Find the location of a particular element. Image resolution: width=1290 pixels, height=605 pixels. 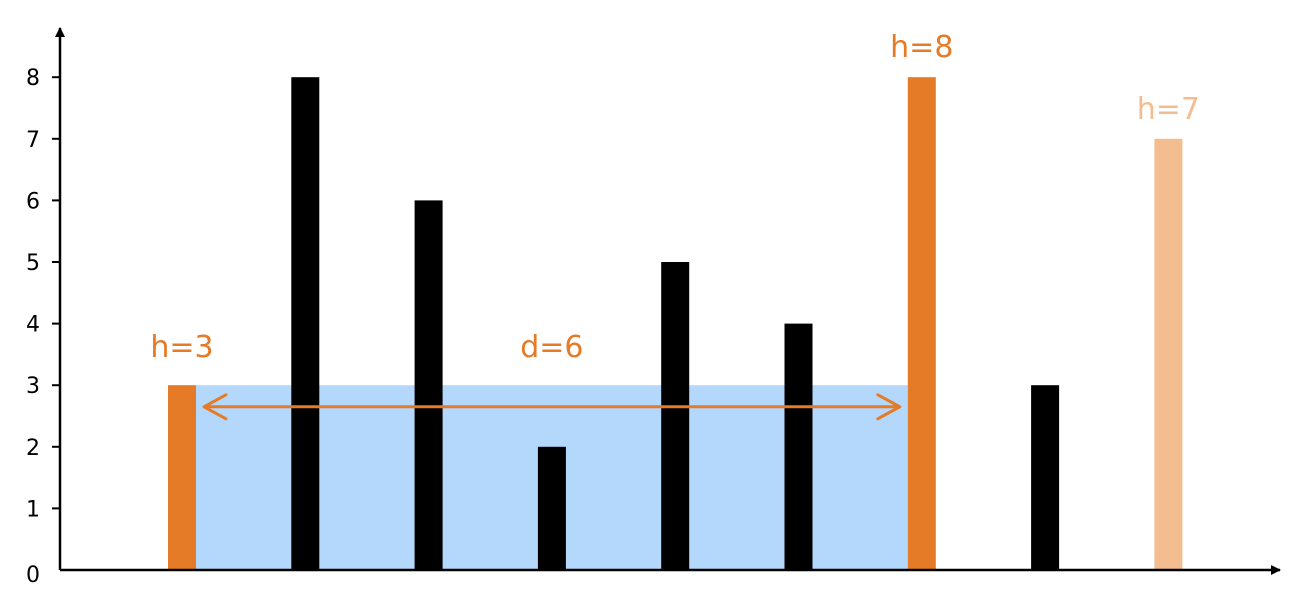

y-tick-label: 0 is located at coordinates (33, 575).